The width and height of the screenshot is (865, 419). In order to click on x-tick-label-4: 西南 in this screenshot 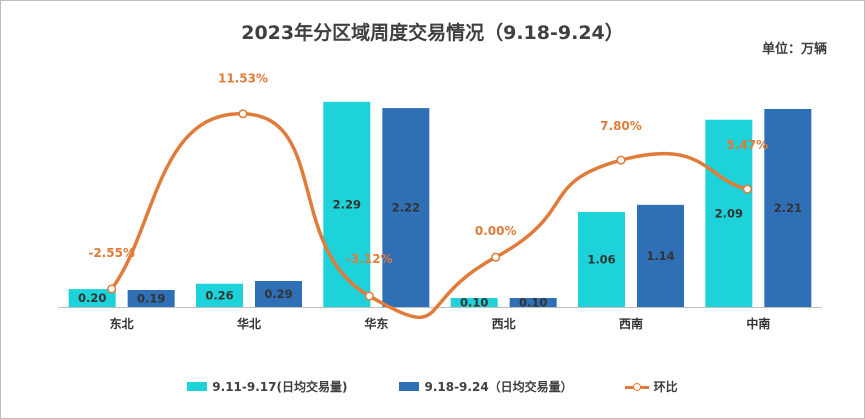, I will do `click(631, 323)`.